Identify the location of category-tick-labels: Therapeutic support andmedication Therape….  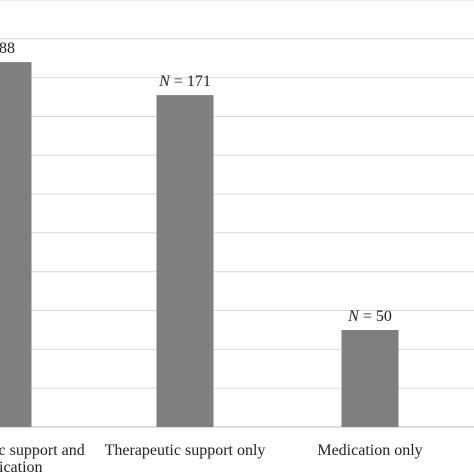
(211, 458).